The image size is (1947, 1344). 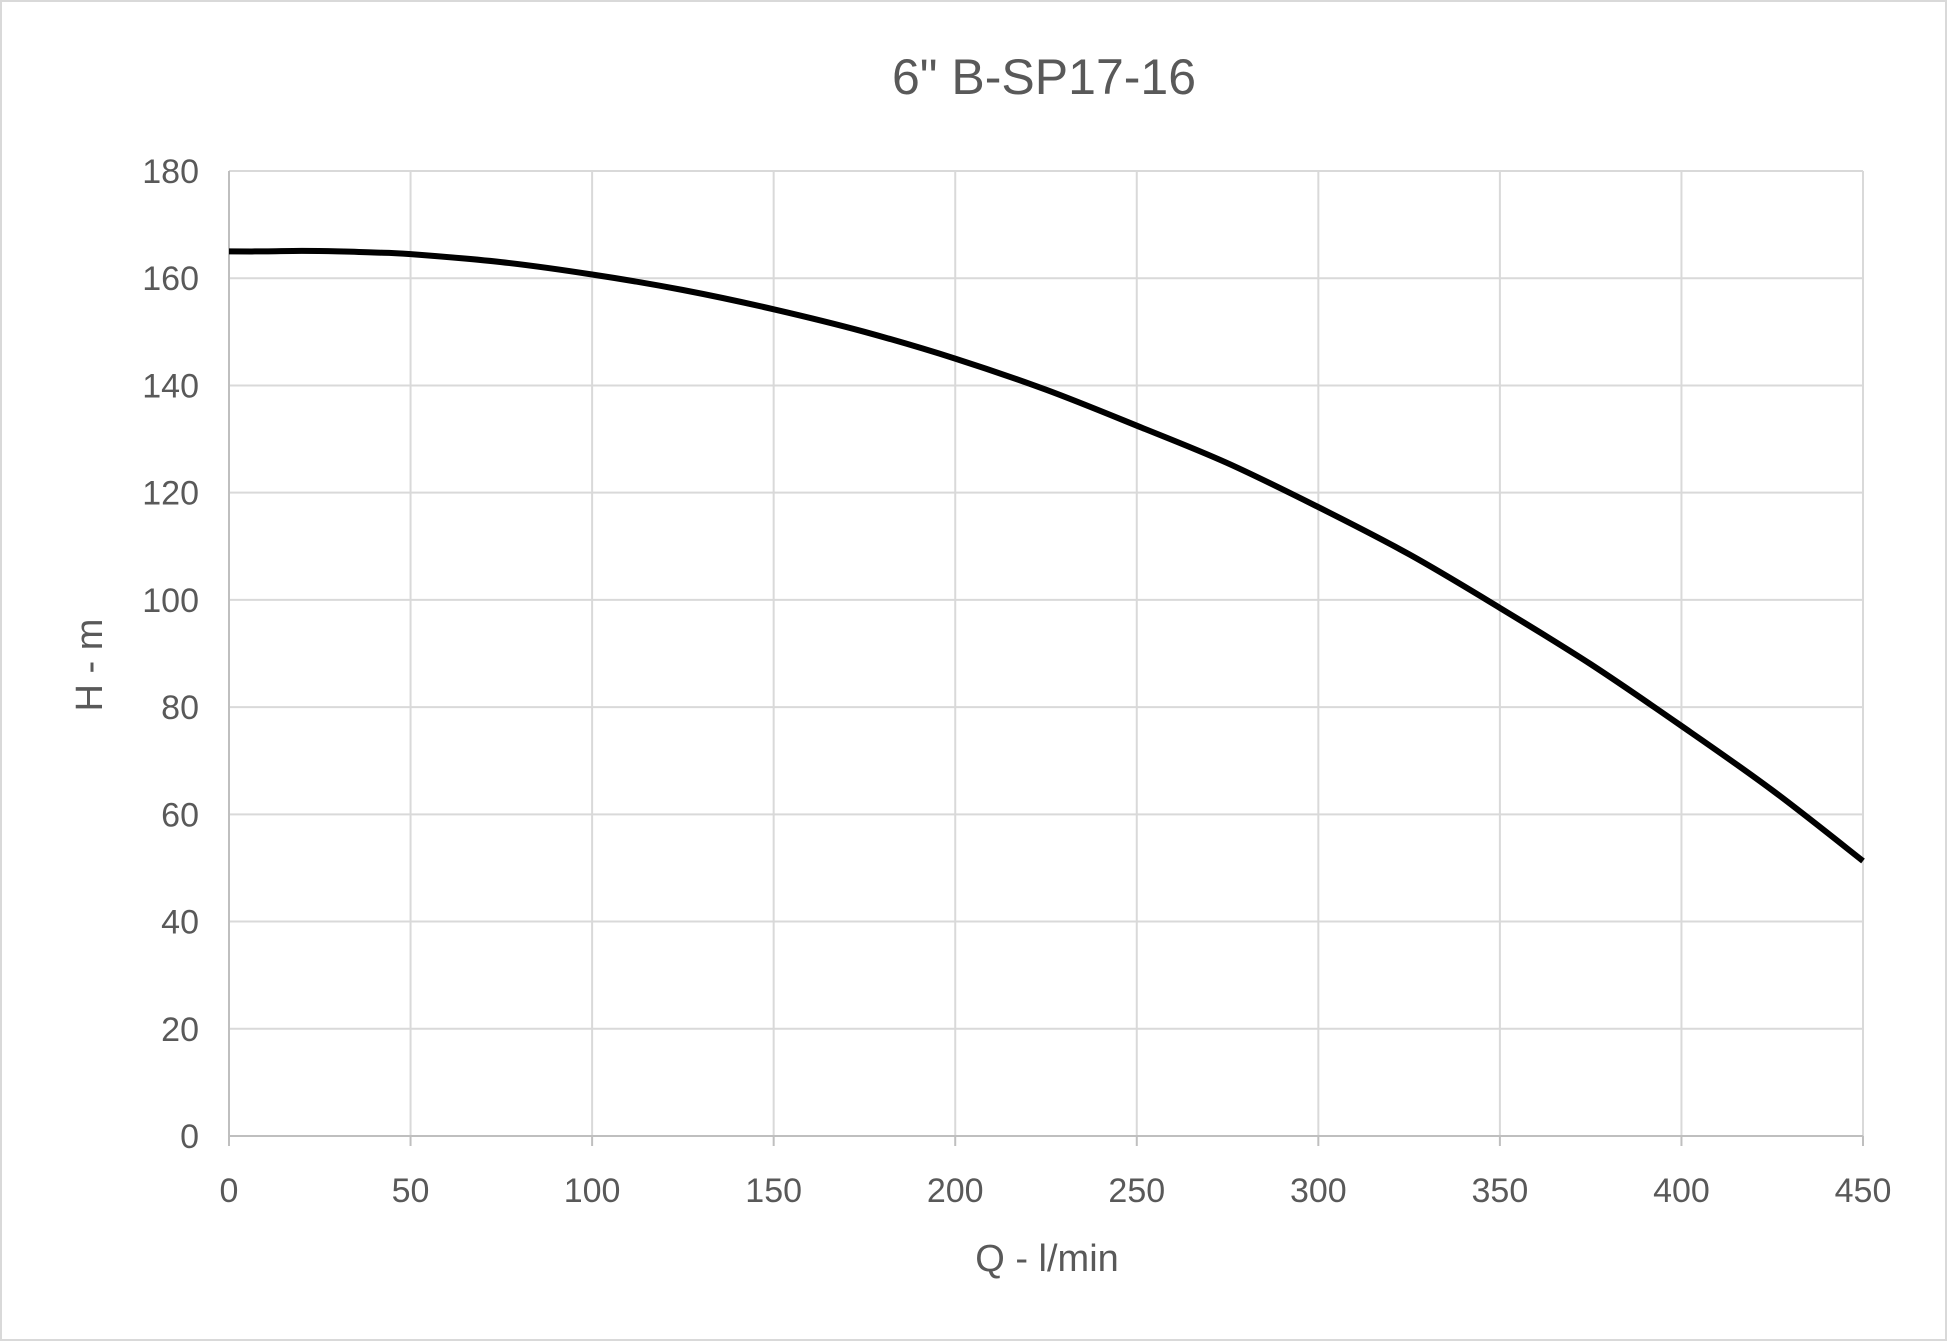 I want to click on x-tick-label: 150, so click(x=773, y=1191).